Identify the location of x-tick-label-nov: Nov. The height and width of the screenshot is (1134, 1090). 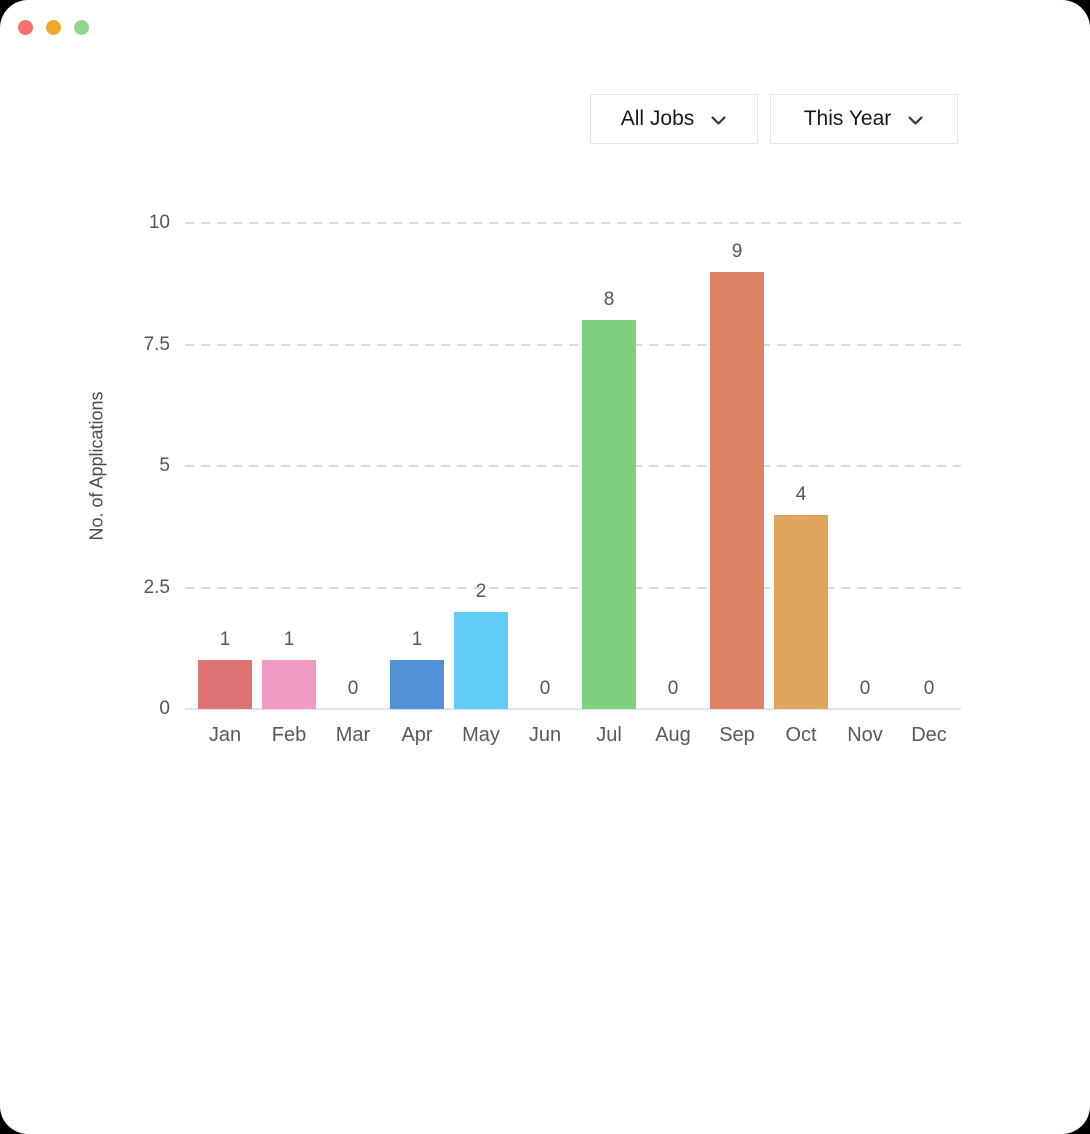
(865, 735).